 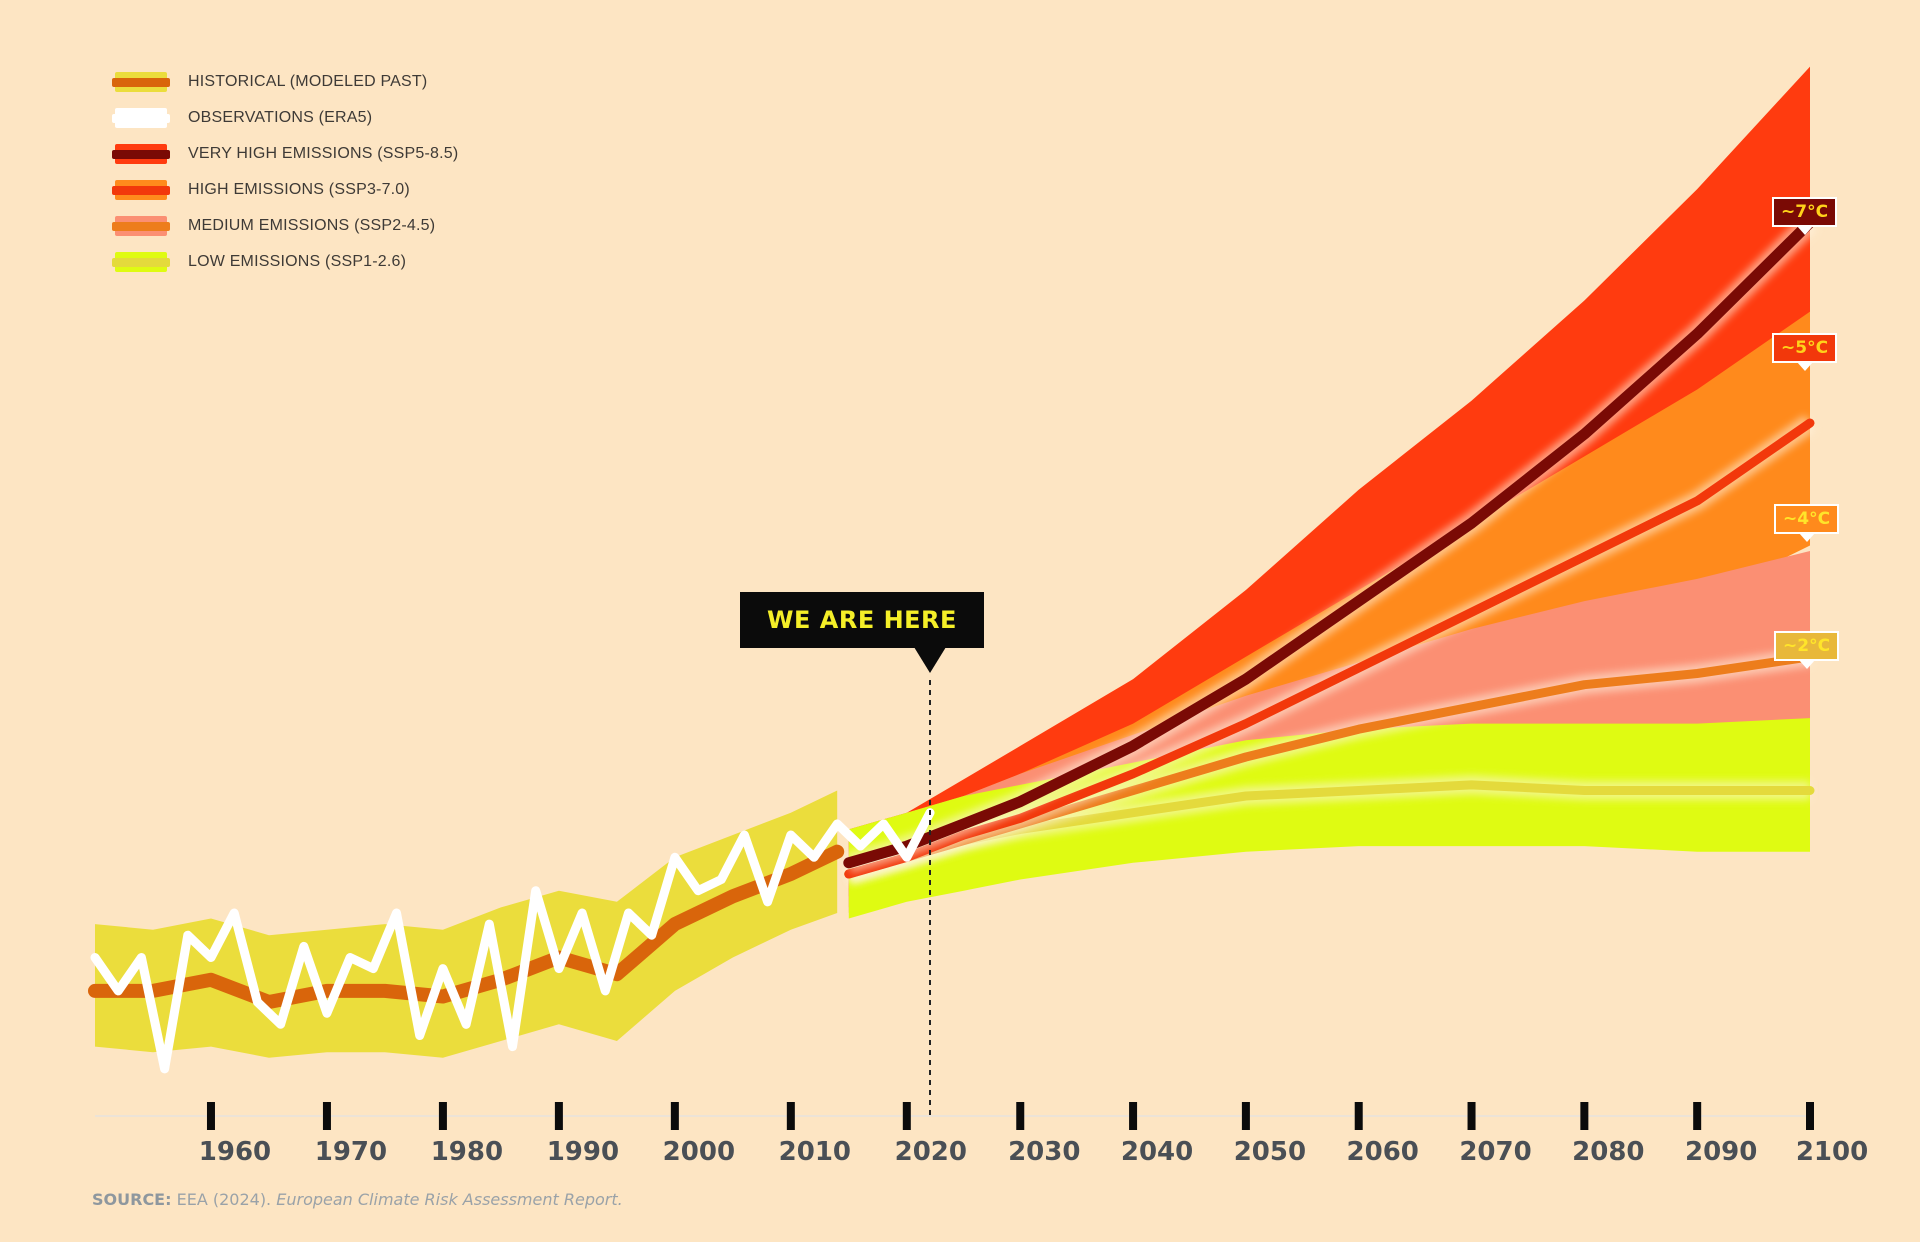 What do you see at coordinates (141, 118) in the screenshot?
I see `observations-swatch` at bounding box center [141, 118].